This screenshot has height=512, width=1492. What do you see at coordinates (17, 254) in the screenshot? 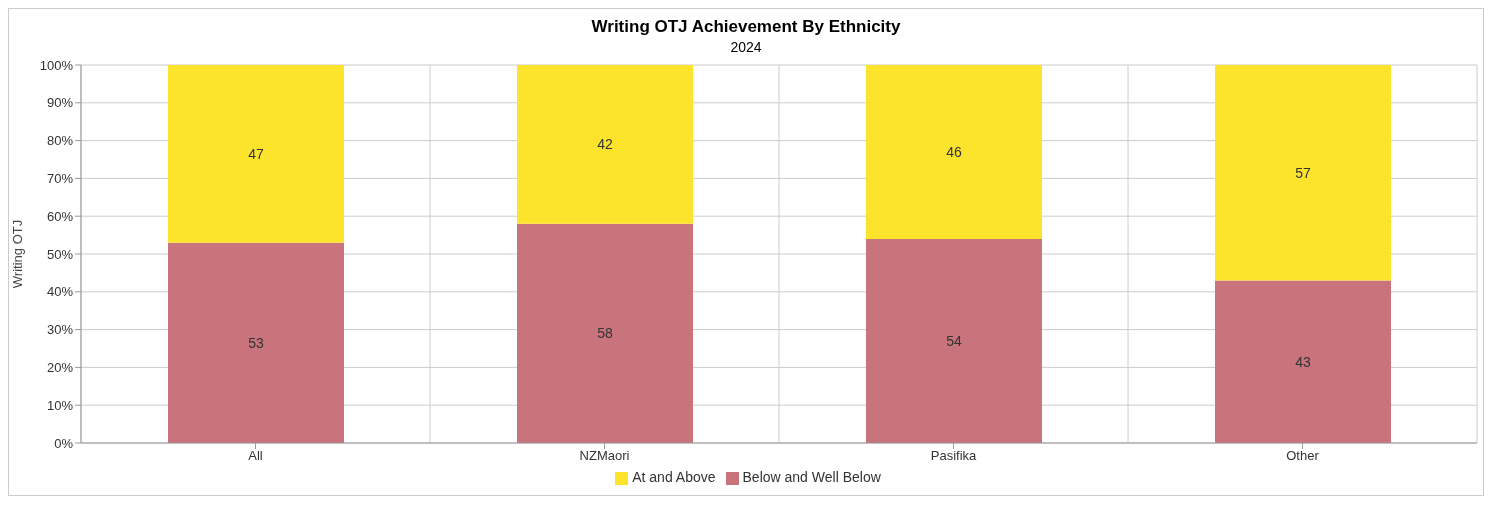
I see `y-axis-title: Writing OTJ` at bounding box center [17, 254].